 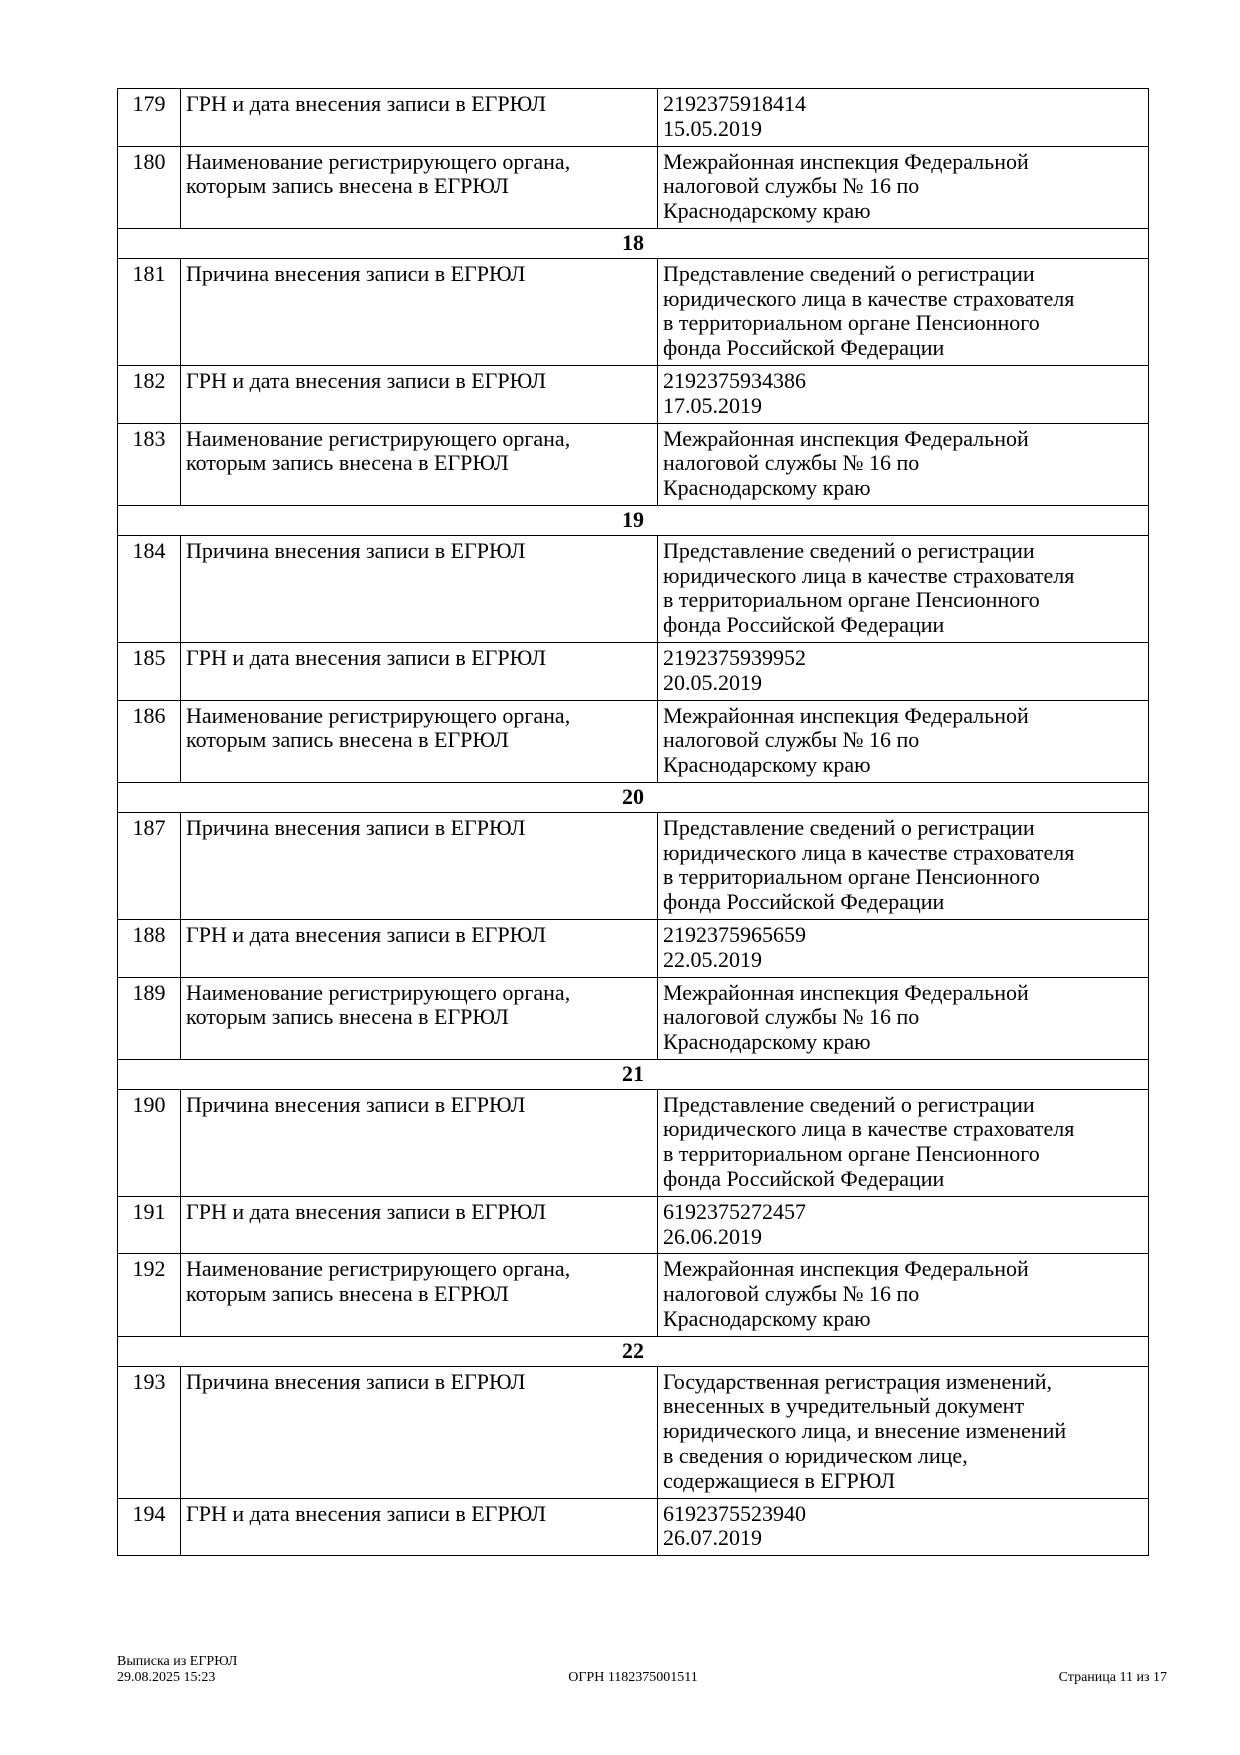 I want to click on section-header-row: 19, so click(x=633, y=520).